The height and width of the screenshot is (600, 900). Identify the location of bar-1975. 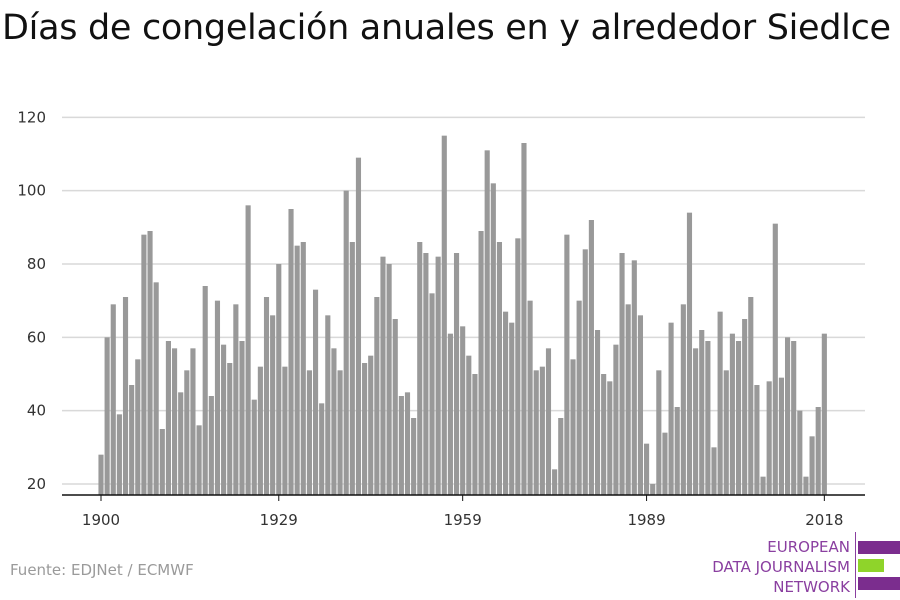
(561, 456).